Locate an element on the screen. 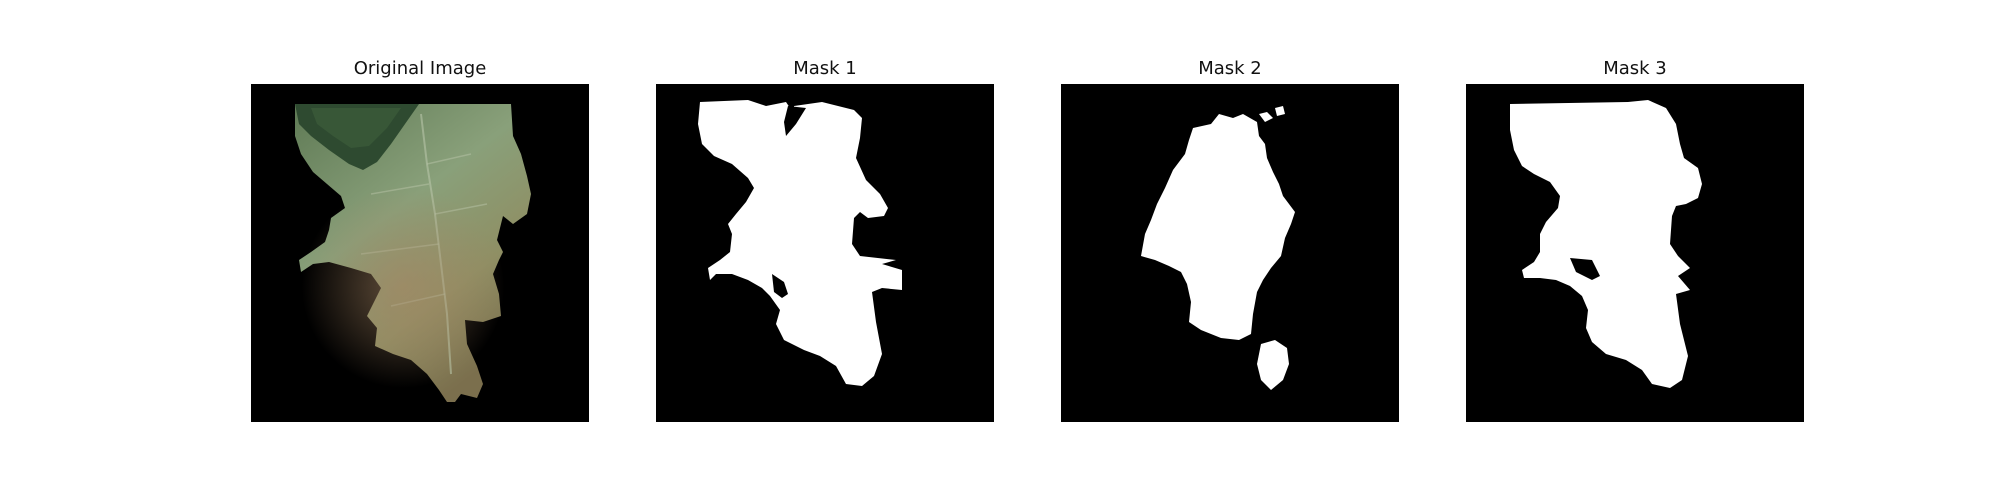  panel-title-original: Original Image is located at coordinates (420, 68).